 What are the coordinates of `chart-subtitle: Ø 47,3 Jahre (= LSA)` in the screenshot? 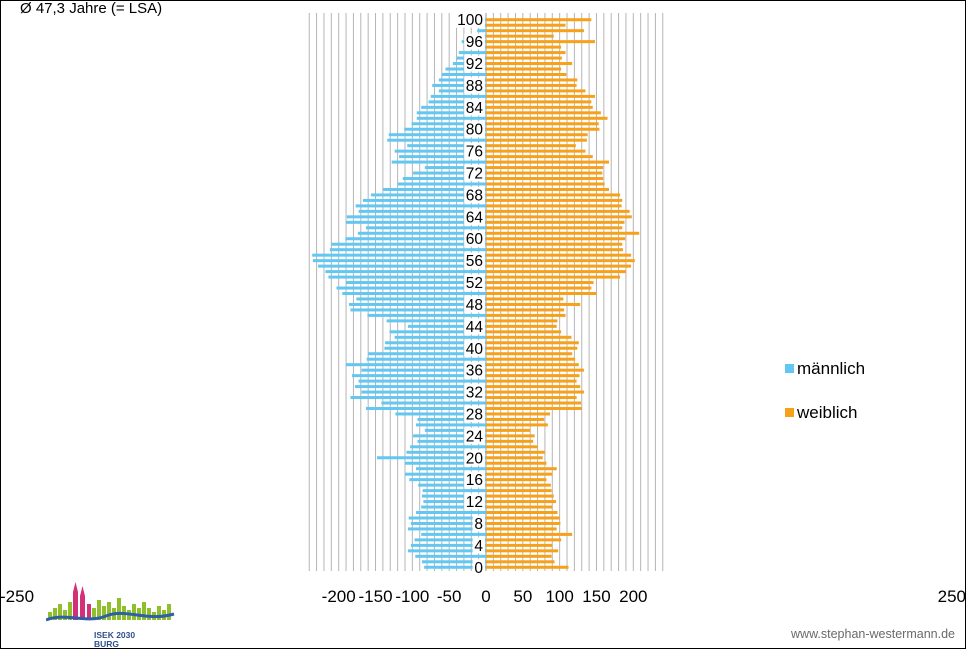 It's located at (91, 8).